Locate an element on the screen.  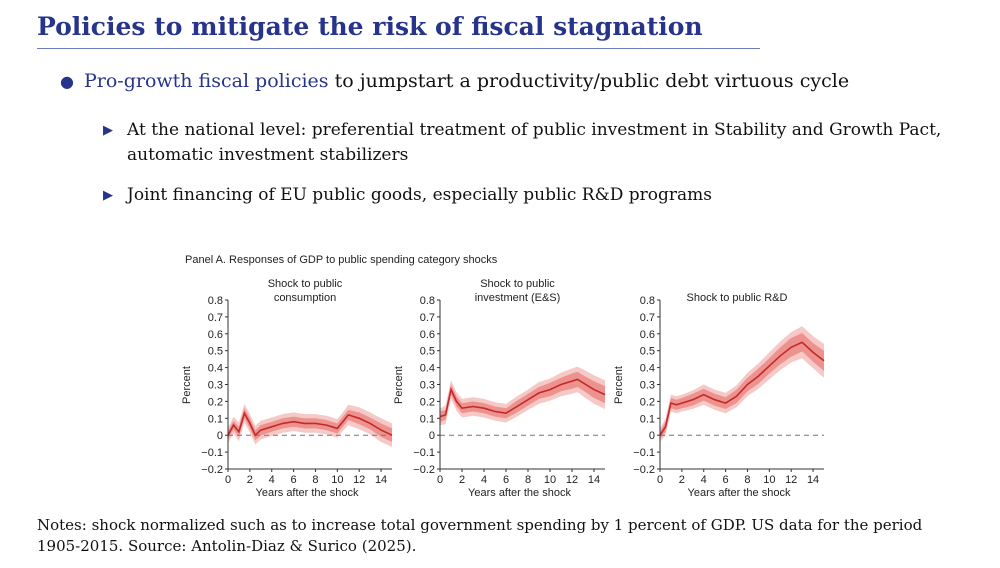
chart-subtitle: consumption is located at coordinates (305, 298).